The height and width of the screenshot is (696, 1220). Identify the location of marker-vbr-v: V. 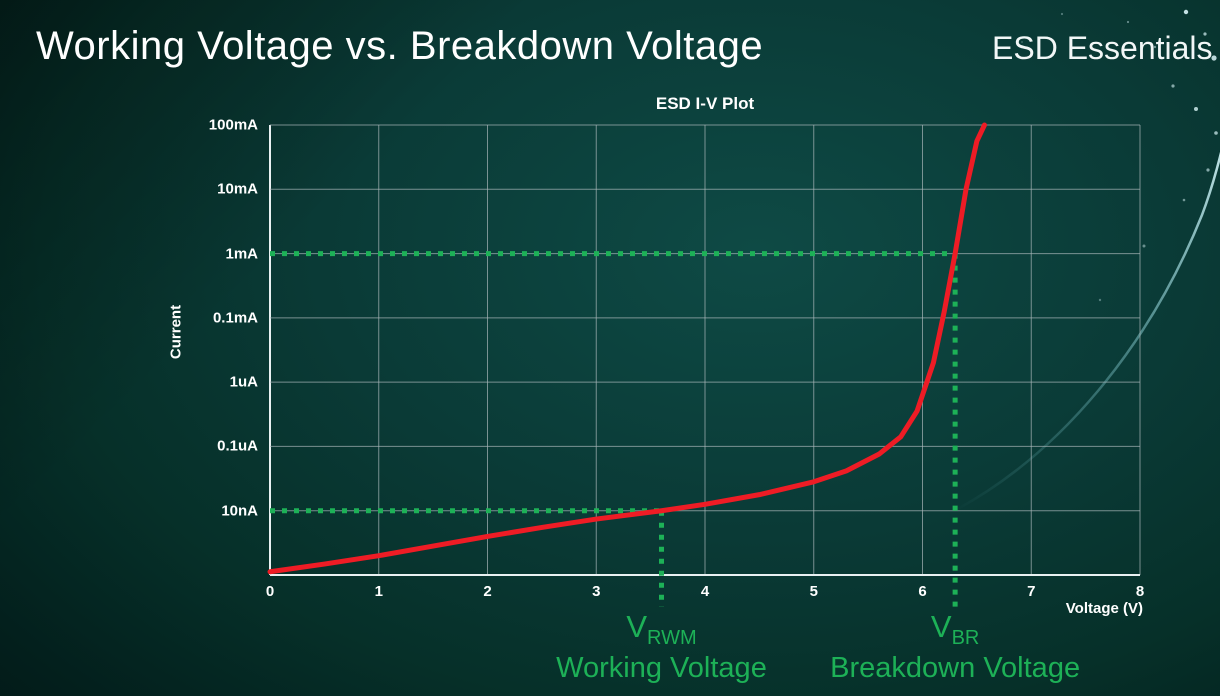
(941, 626).